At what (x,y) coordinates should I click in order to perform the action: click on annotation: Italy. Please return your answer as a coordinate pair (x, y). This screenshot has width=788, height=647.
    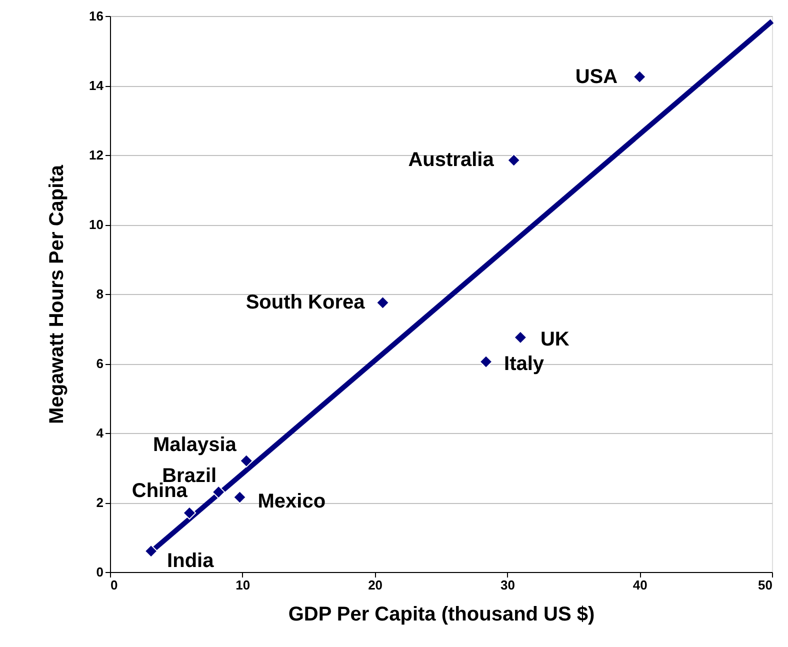
    Looking at the image, I should click on (524, 363).